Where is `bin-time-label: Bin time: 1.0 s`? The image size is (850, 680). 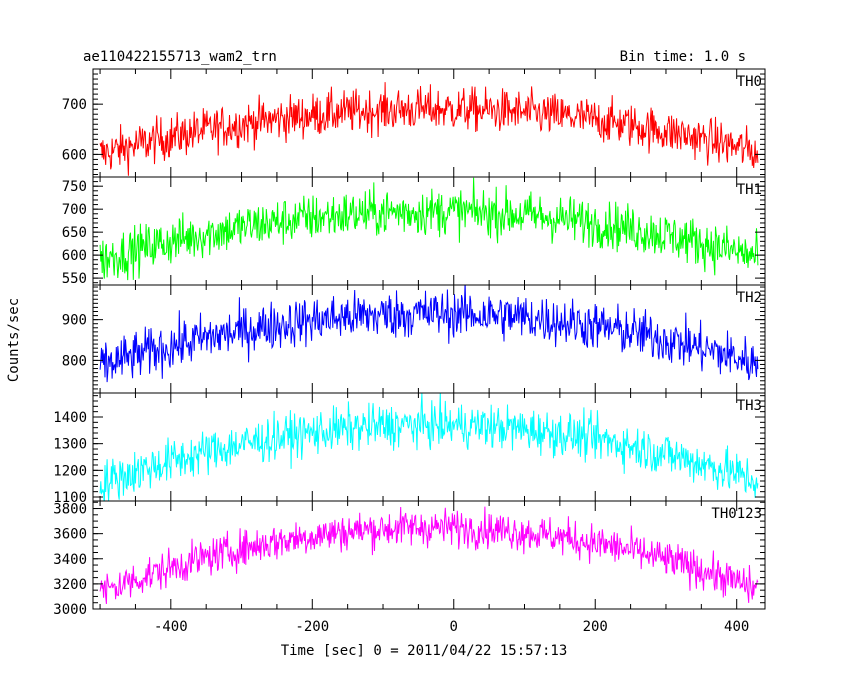 bin-time-label: Bin time: 1.0 s is located at coordinates (683, 57).